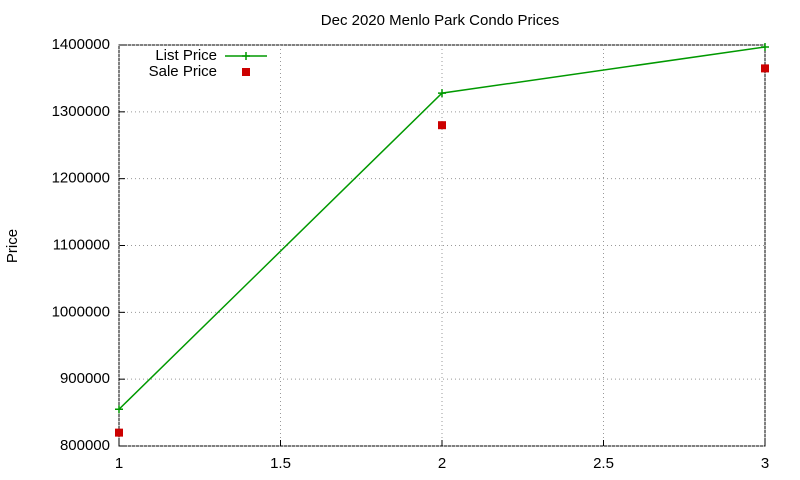 Image resolution: width=800 pixels, height=480 pixels. What do you see at coordinates (81, 44) in the screenshot?
I see `y-tick-label: 1400000` at bounding box center [81, 44].